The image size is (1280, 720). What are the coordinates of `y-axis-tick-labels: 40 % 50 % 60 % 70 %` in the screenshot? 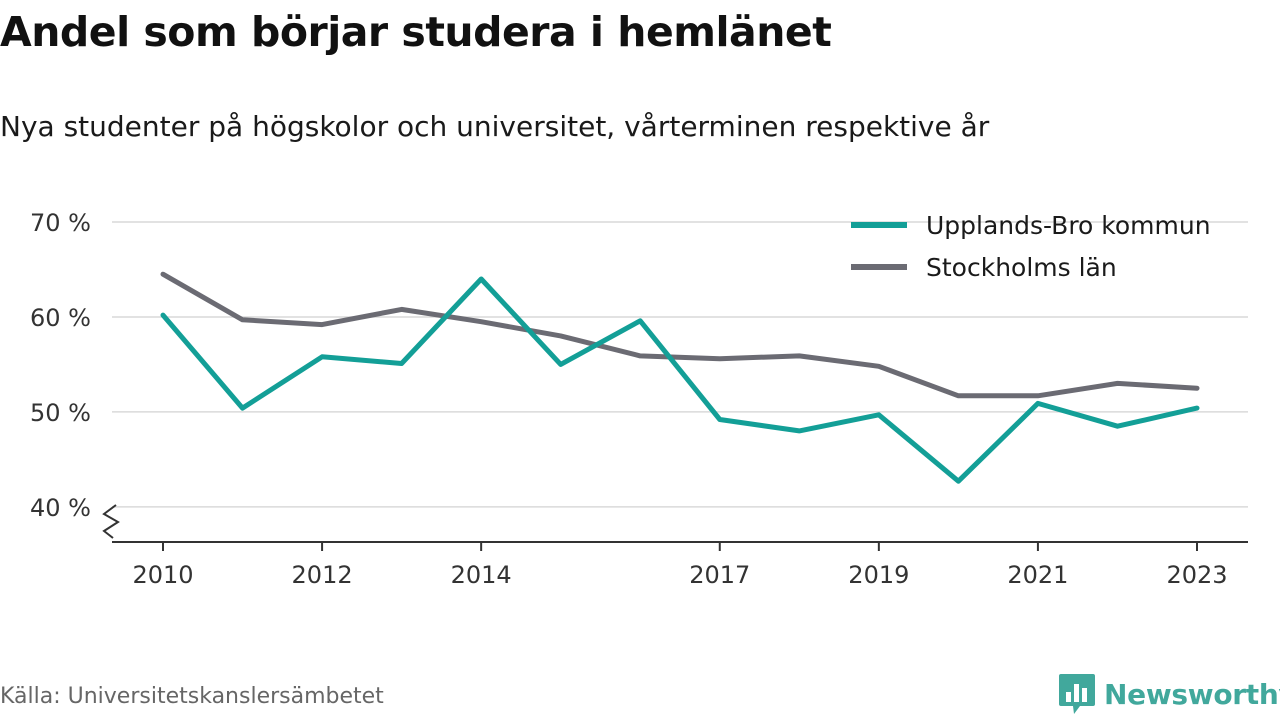 It's located at (60, 365).